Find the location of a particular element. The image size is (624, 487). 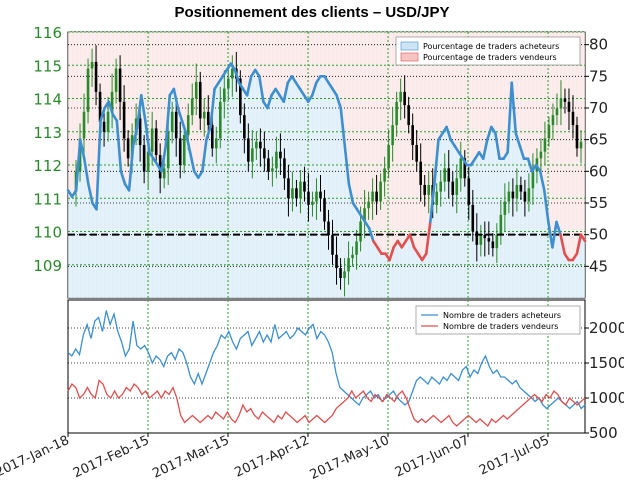

x-tick-label: 2017-Feb-15 is located at coordinates (111, 457).